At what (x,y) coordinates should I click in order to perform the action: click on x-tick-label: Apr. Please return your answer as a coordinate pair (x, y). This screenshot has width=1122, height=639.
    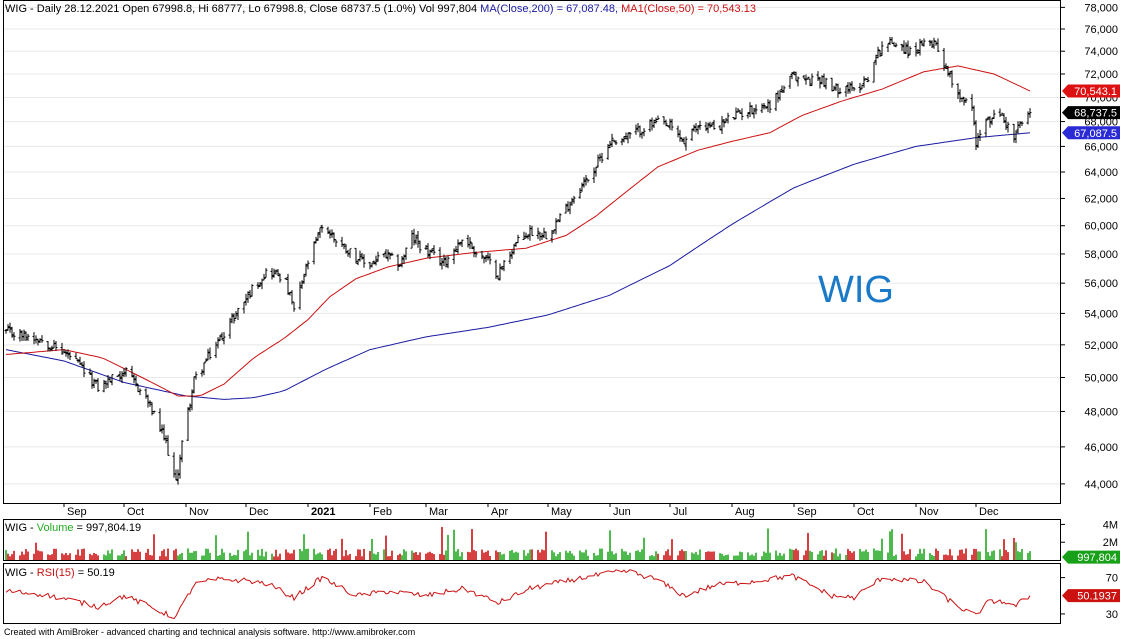
    Looking at the image, I should click on (499, 512).